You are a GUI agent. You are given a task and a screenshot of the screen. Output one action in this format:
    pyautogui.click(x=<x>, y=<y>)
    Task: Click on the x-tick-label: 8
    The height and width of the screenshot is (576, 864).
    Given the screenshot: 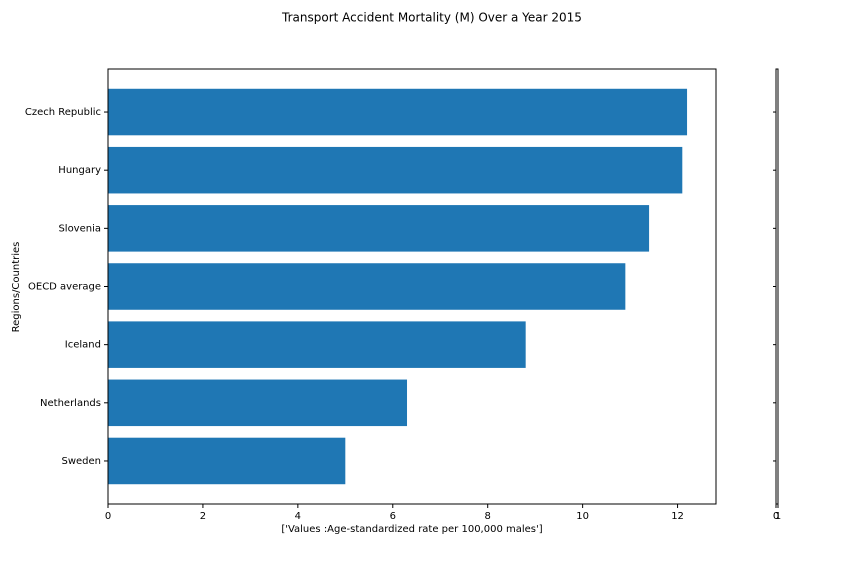 What is the action you would take?
    pyautogui.click(x=488, y=516)
    